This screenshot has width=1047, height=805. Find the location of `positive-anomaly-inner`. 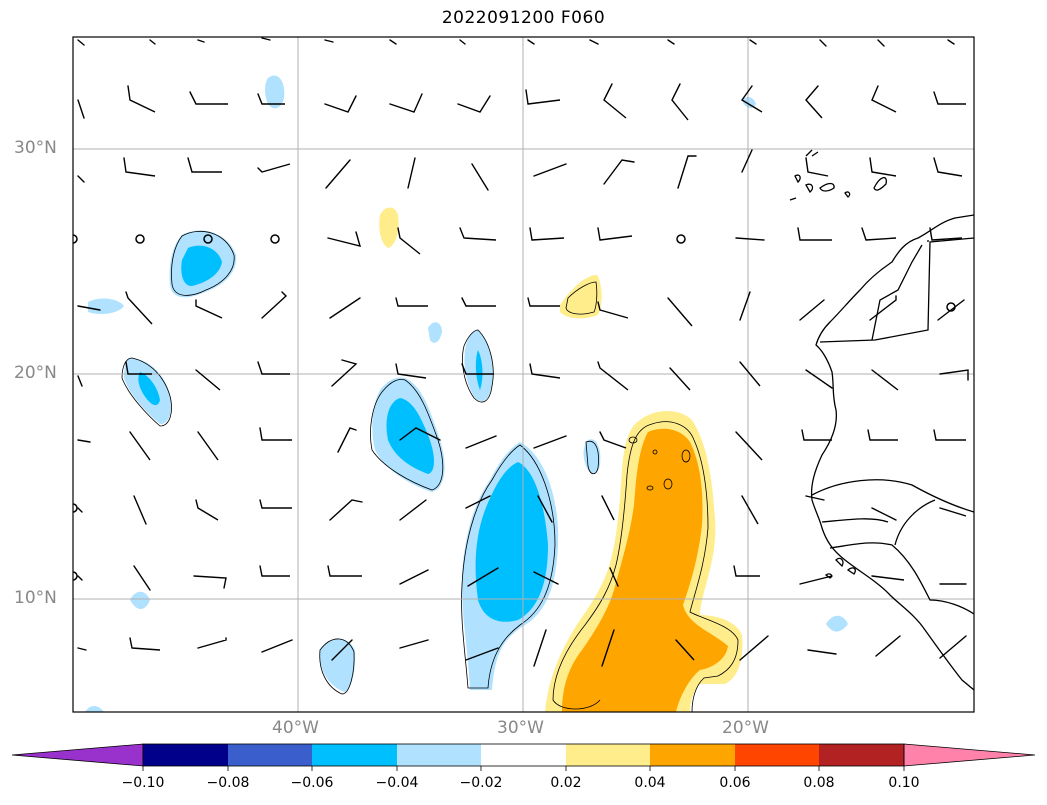

positive-anomaly-inner is located at coordinates (645, 570).